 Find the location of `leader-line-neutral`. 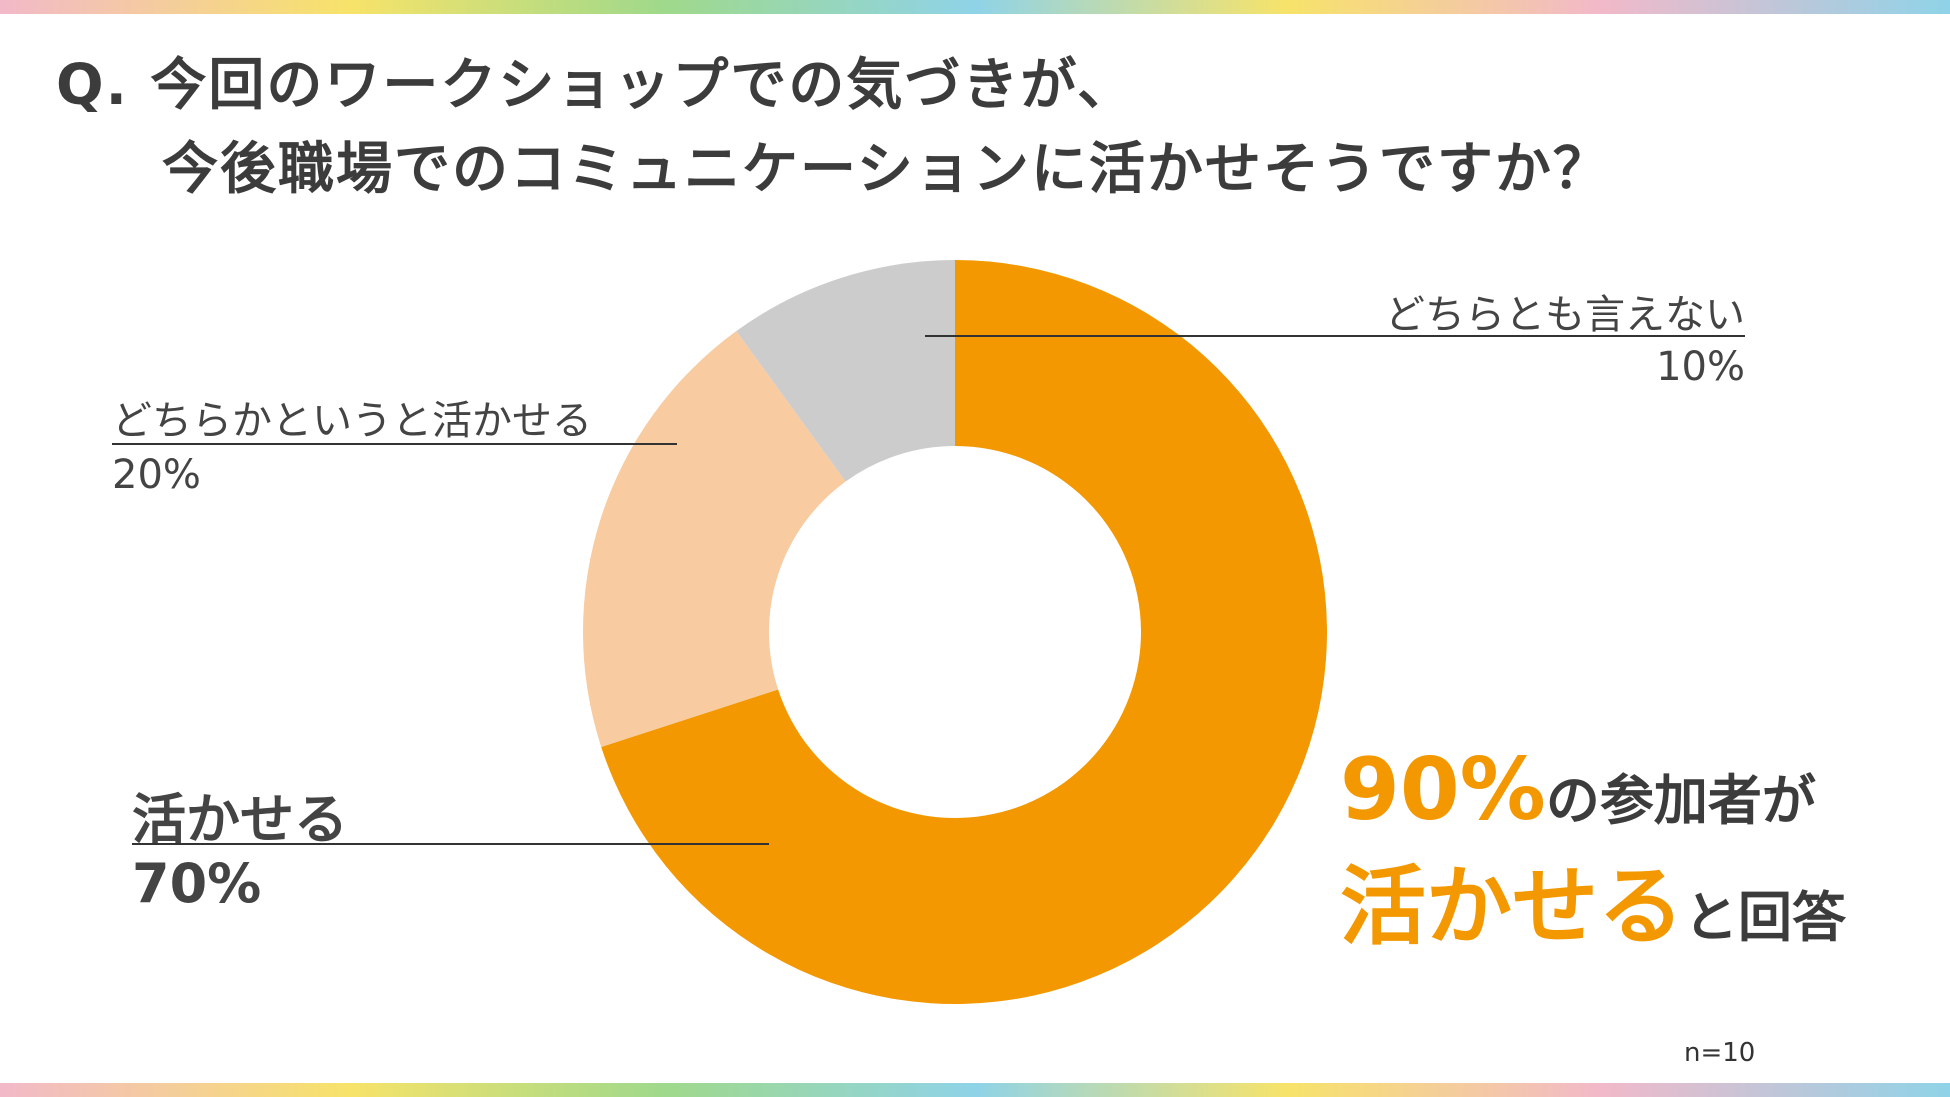

leader-line-neutral is located at coordinates (1335, 336).